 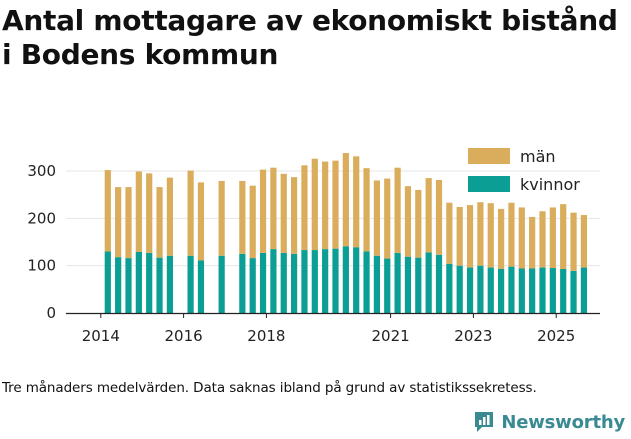 What do you see at coordinates (41, 171) in the screenshot?
I see `y-tick-label: 300` at bounding box center [41, 171].